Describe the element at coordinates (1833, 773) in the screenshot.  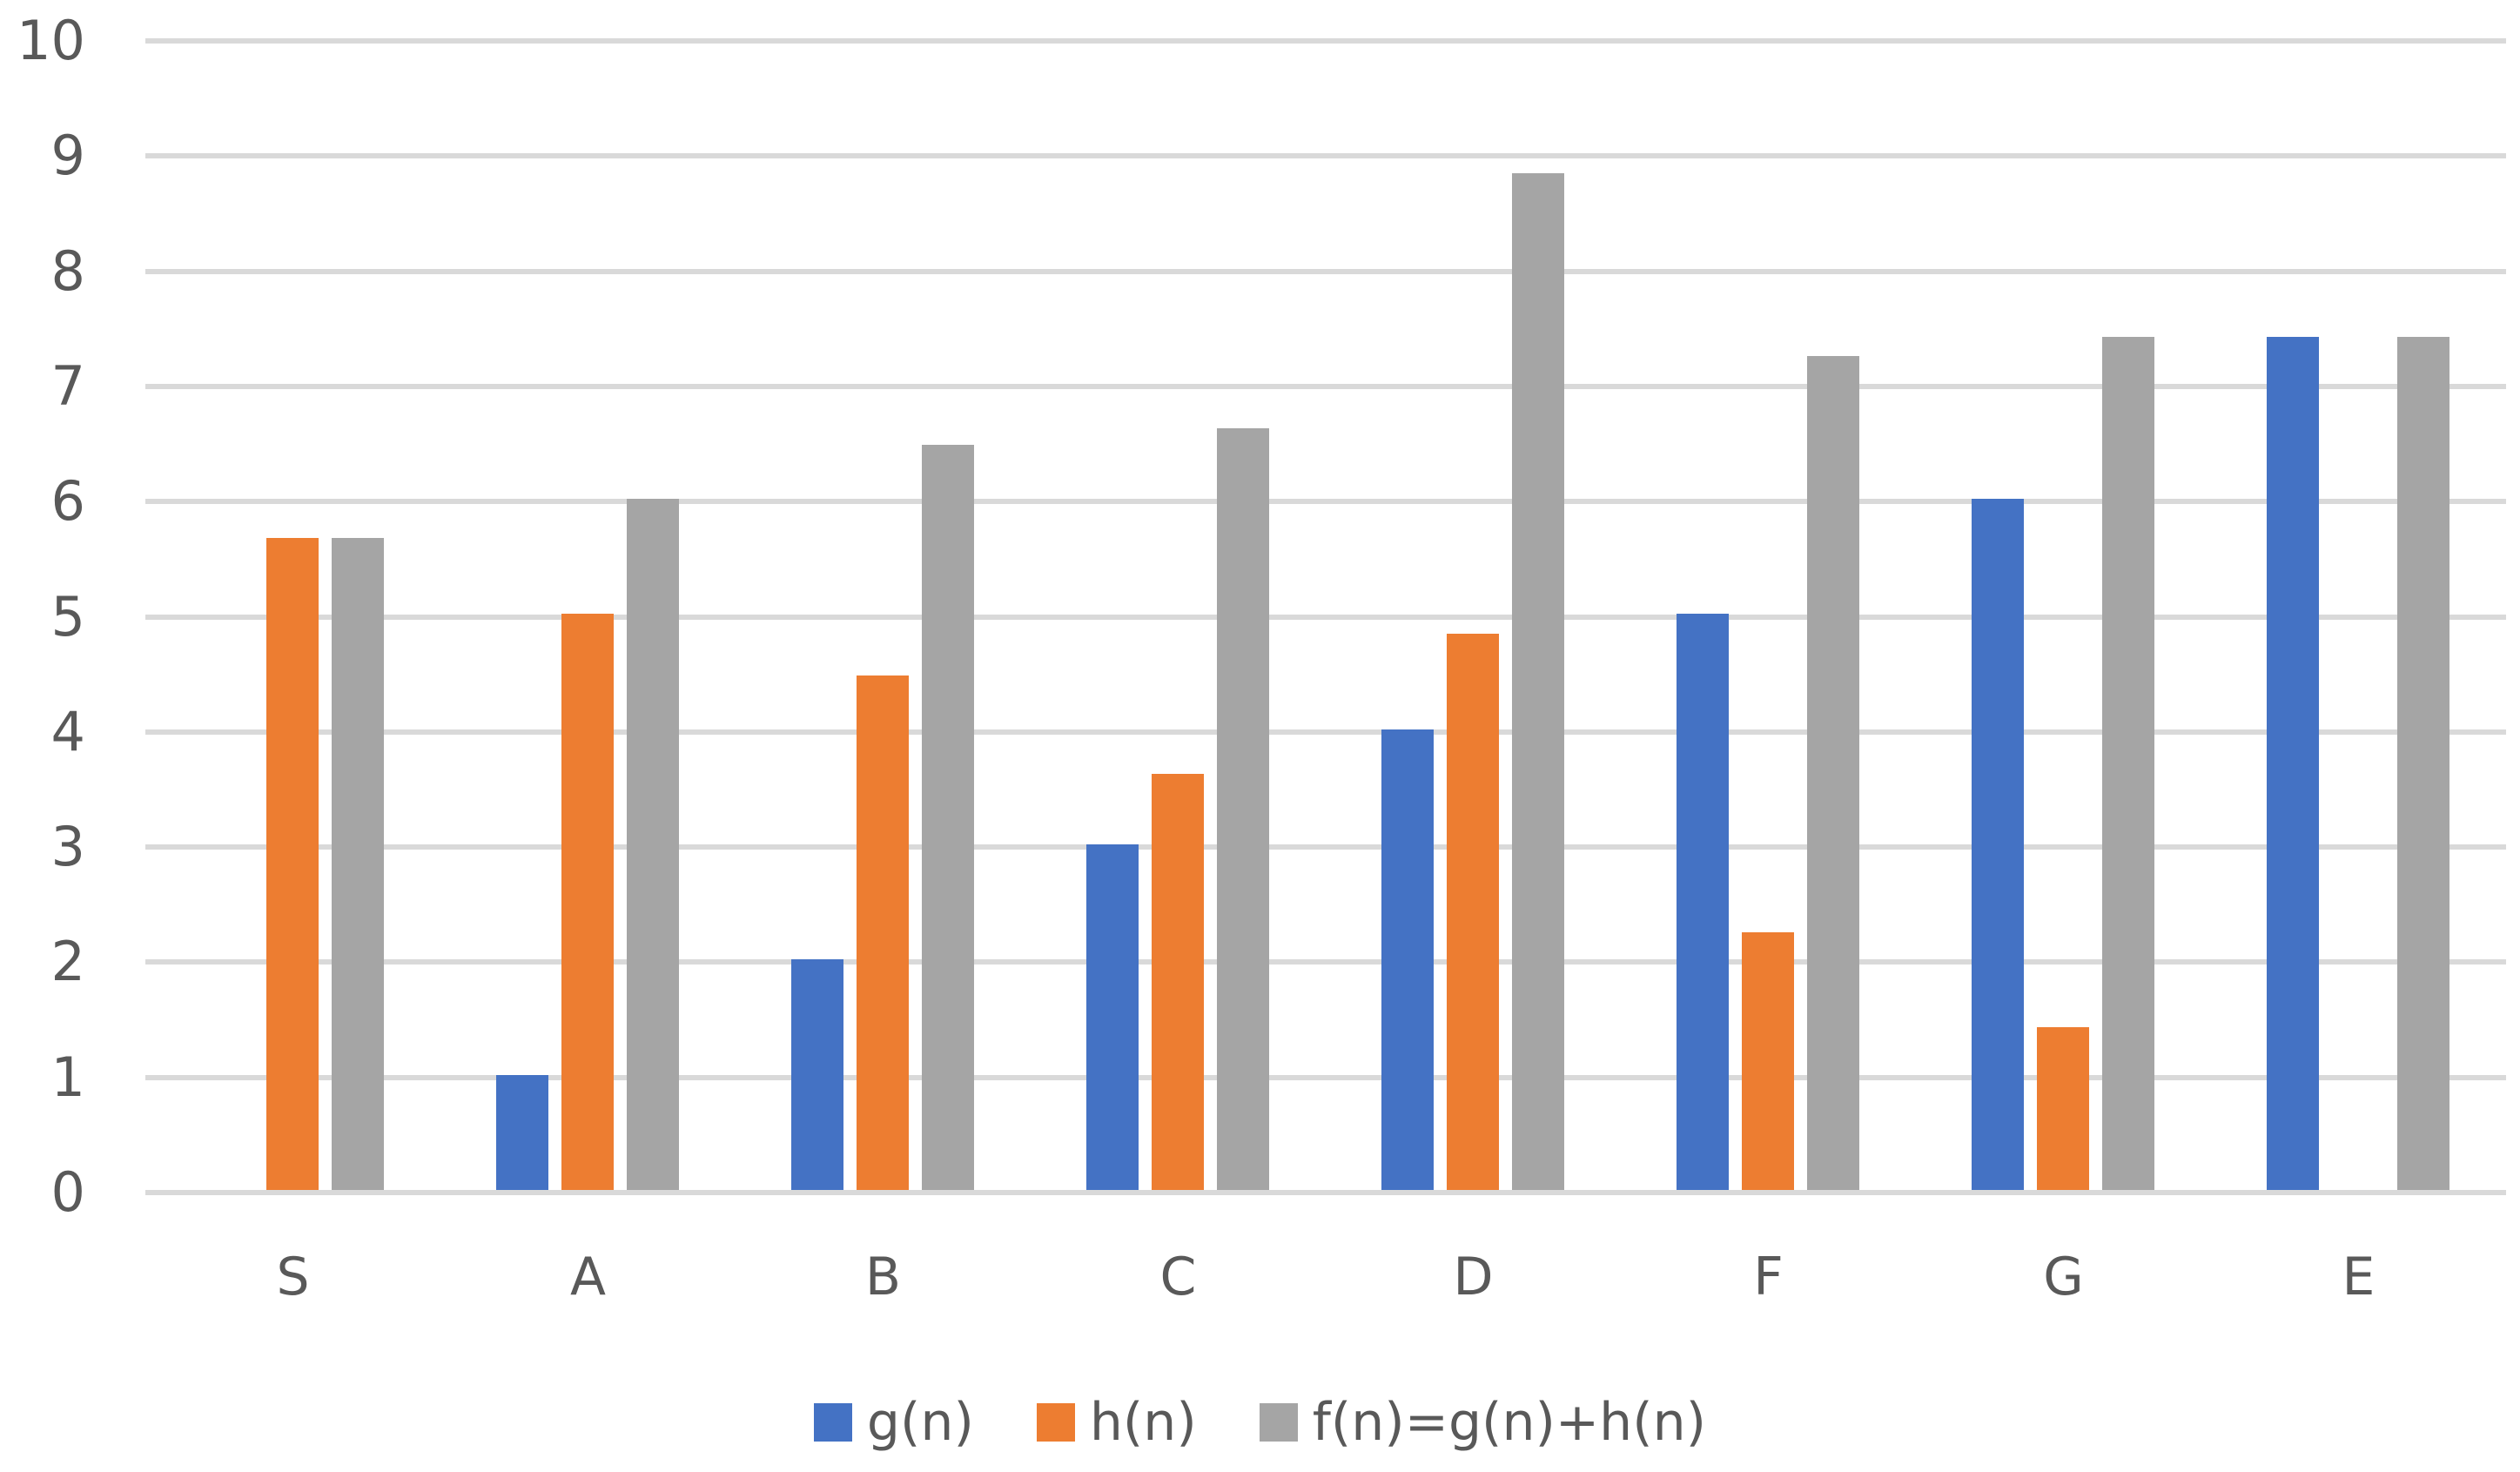
I see `bar-f-F` at that location.